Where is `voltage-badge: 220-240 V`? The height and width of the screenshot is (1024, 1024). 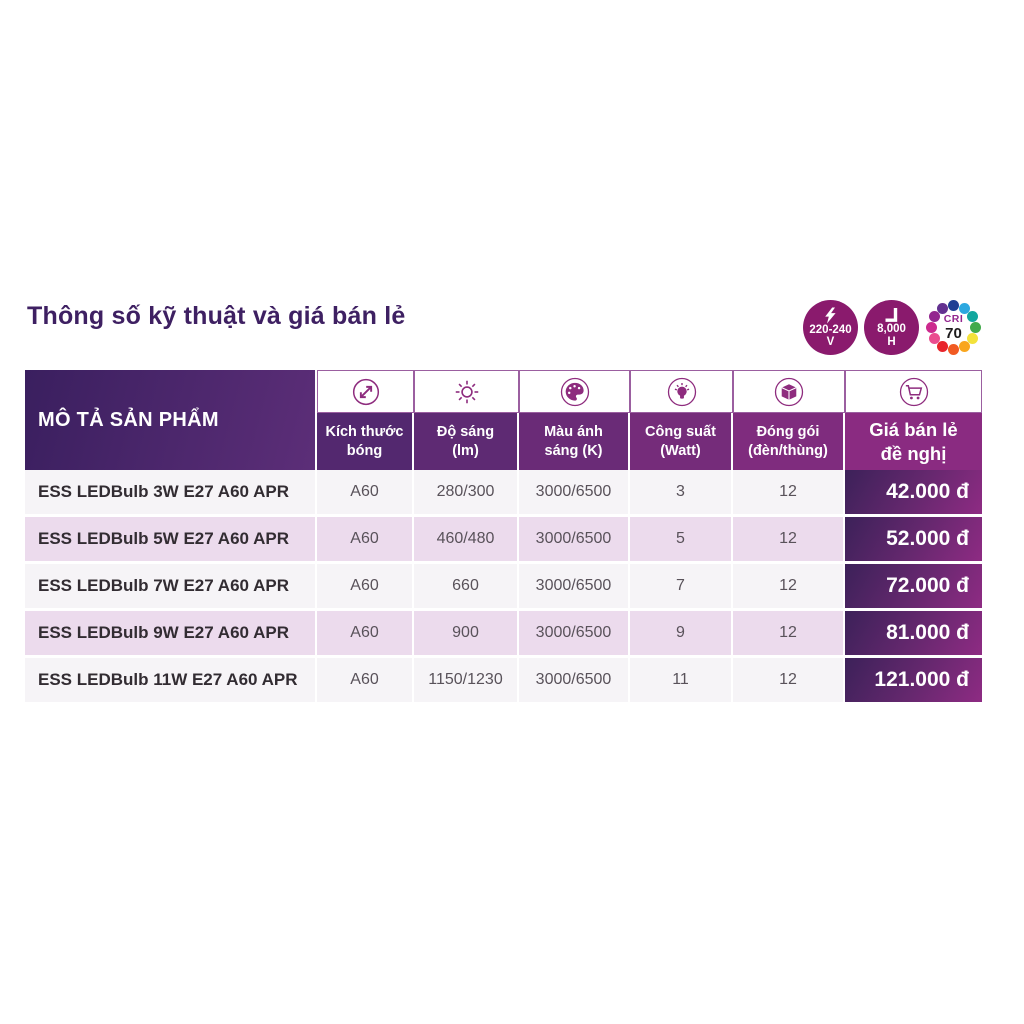 voltage-badge: 220-240 V is located at coordinates (830, 327).